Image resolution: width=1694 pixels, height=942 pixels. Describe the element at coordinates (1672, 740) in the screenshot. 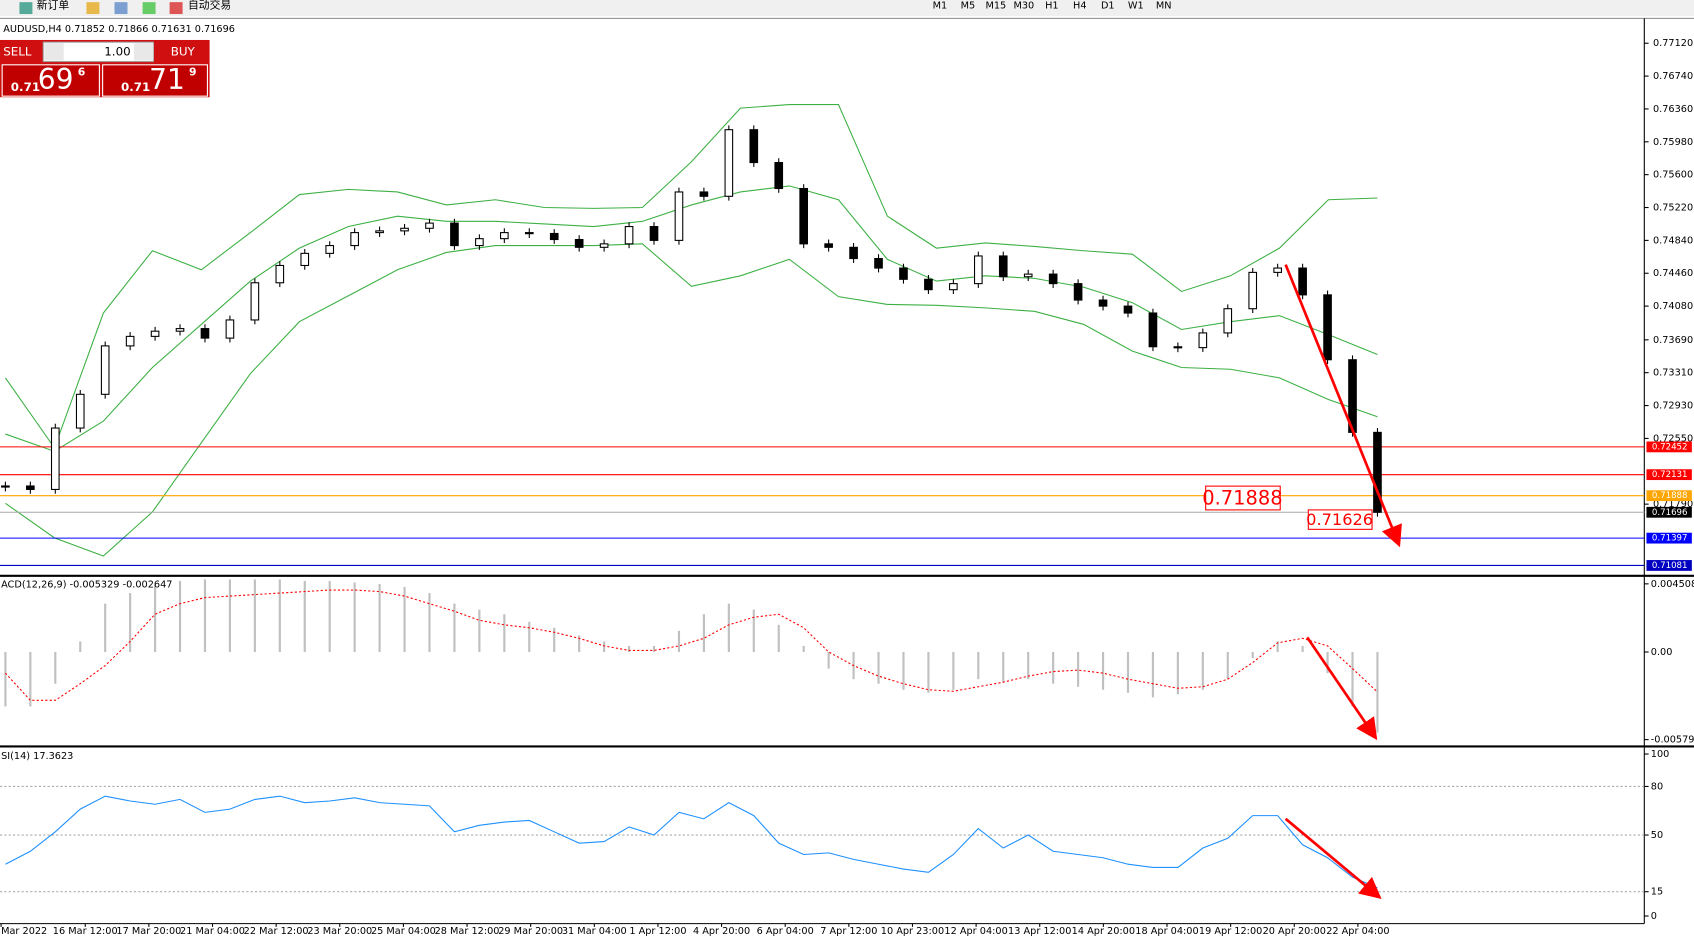

I see `y-tick-label: -0.005798` at that location.